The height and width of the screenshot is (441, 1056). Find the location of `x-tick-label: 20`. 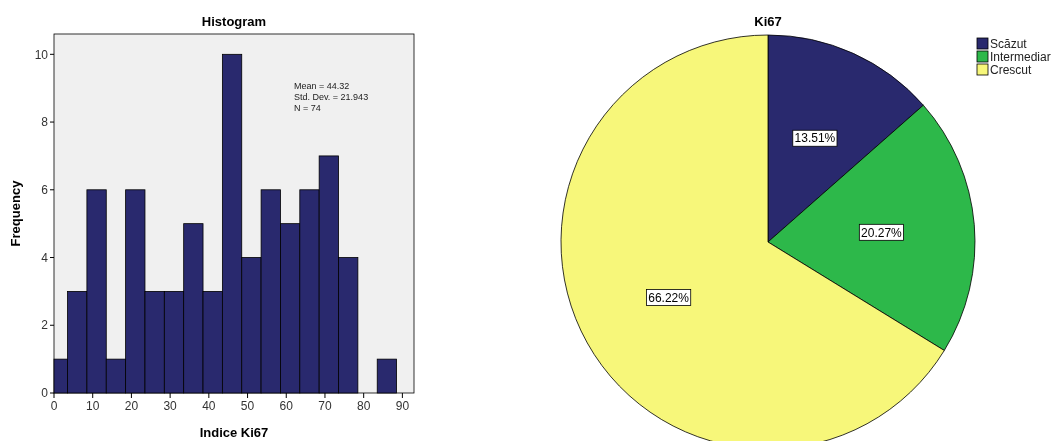

x-tick-label: 20 is located at coordinates (131, 406).